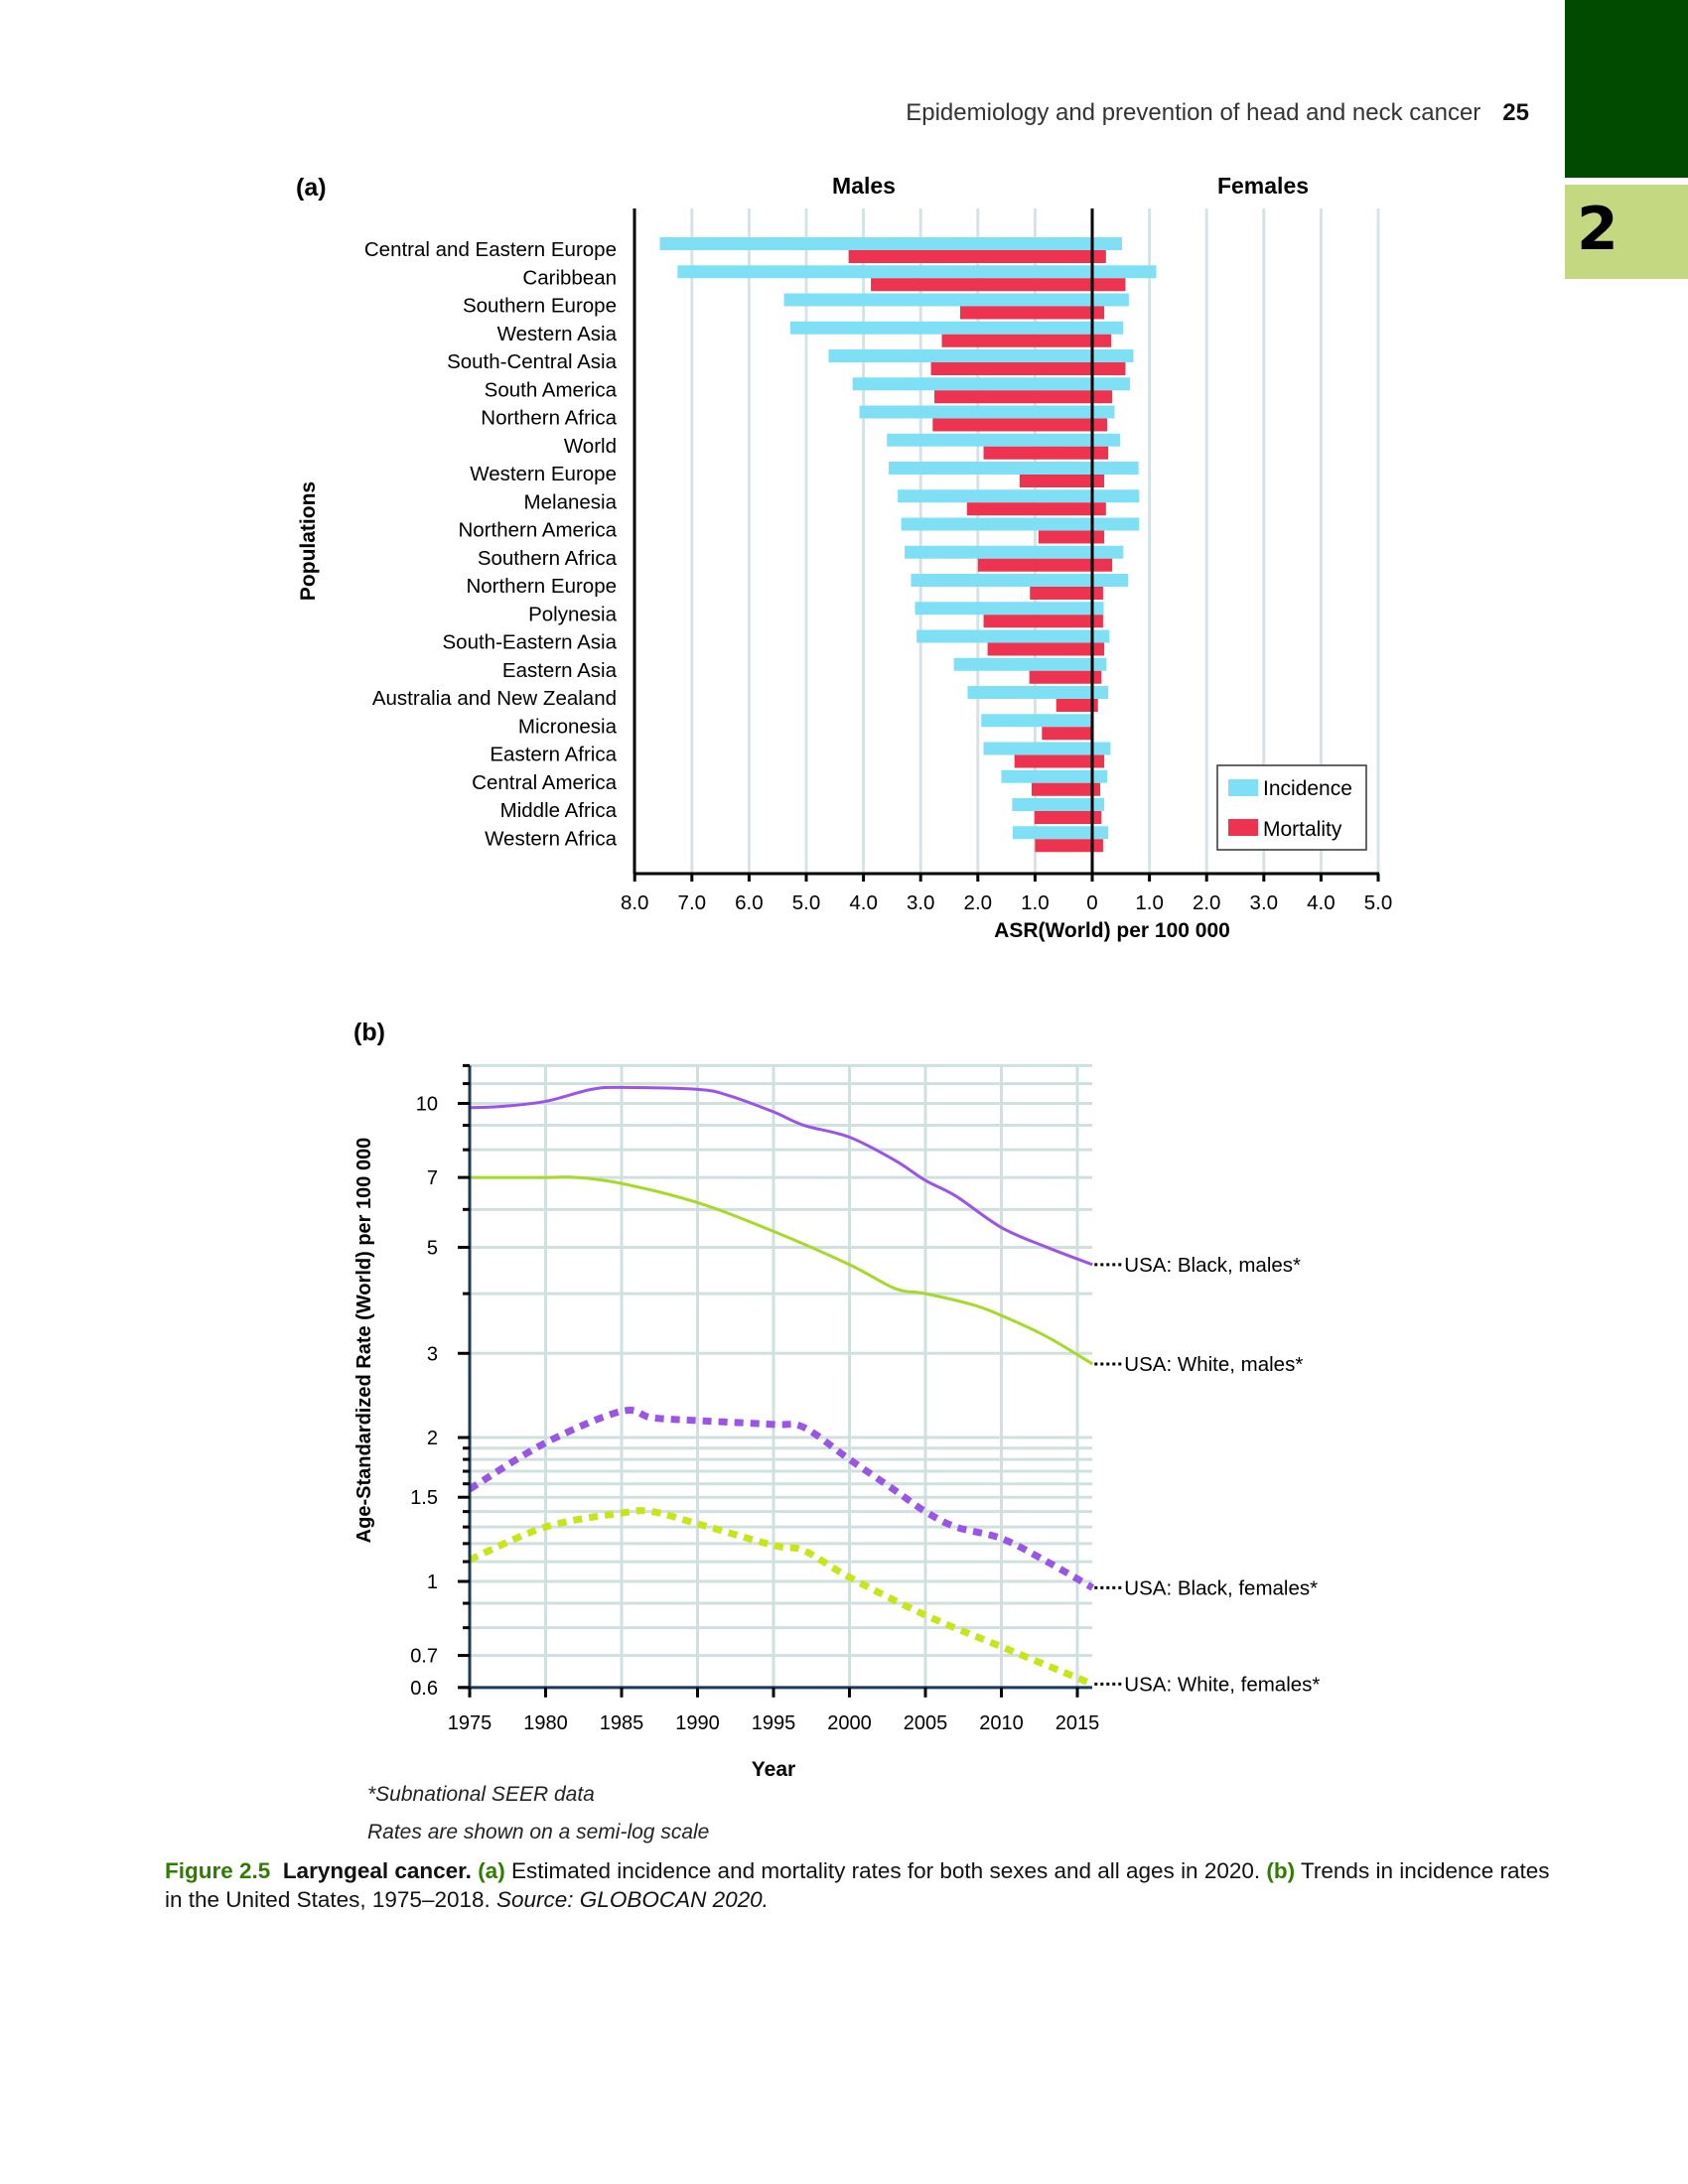 The image size is (1688, 2184). I want to click on page-number: 25, so click(1515, 112).